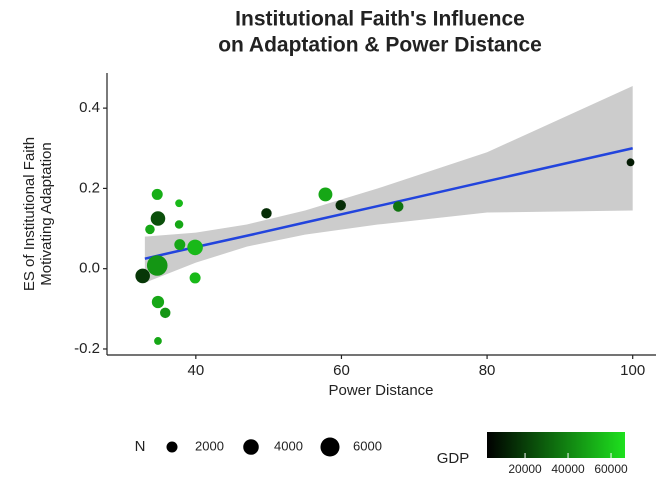  Describe the element at coordinates (380, 19) in the screenshot. I see `chart-title: Institutional Faith's Influence` at that location.